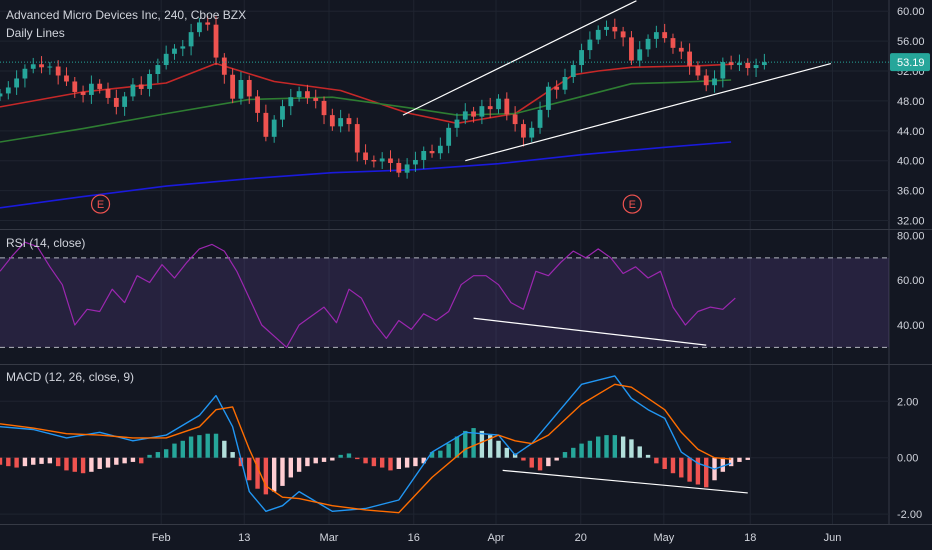  Describe the element at coordinates (907, 459) in the screenshot. I see `macd-tick-label: 0.00` at that location.